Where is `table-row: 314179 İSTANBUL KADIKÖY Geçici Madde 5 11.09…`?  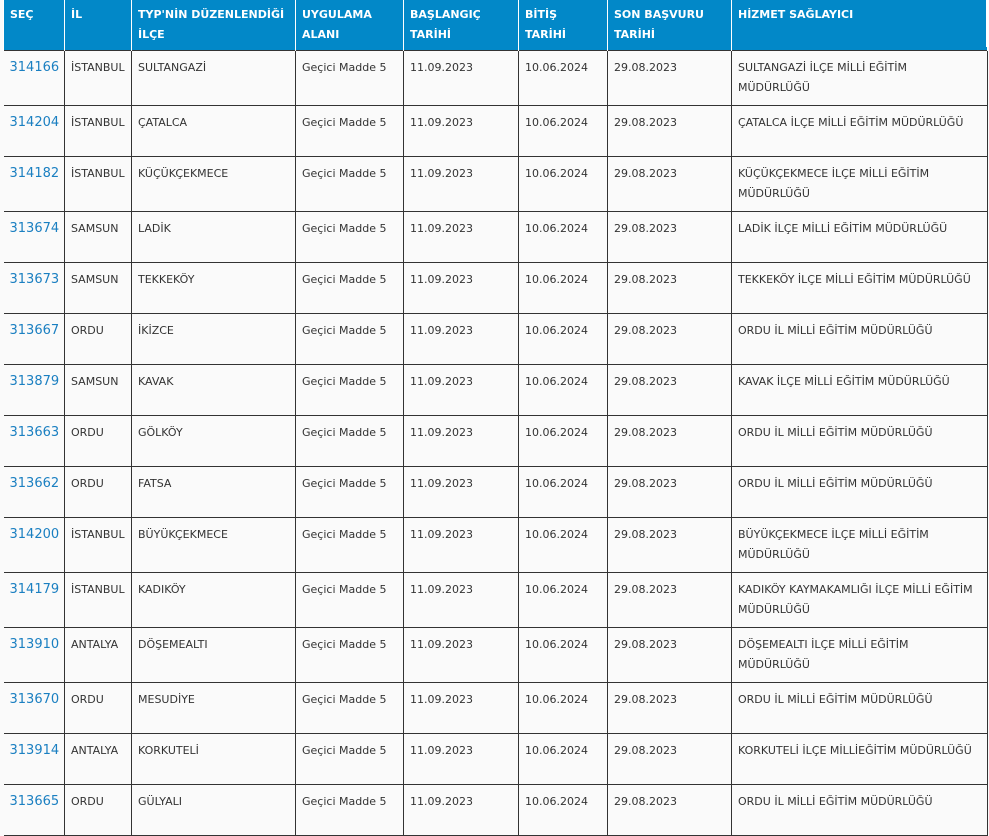
table-row: 314179 İSTANBUL KADIKÖY Geçici Madde 5 11.09… is located at coordinates (495, 600).